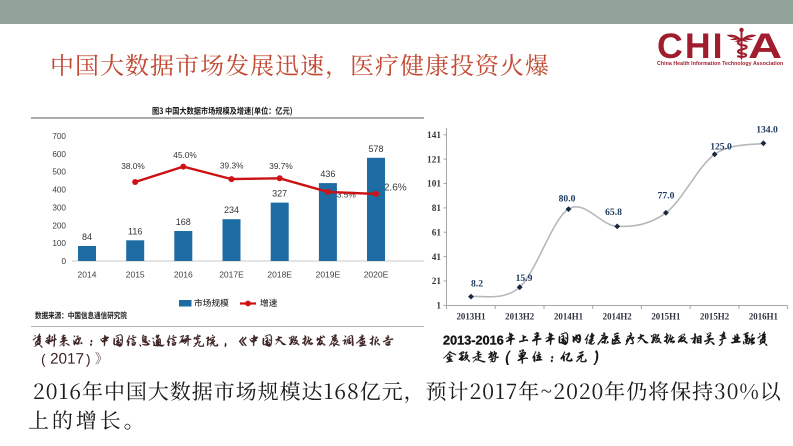 This screenshot has width=793, height=446. I want to click on svg-text: 8.2, so click(477, 283).